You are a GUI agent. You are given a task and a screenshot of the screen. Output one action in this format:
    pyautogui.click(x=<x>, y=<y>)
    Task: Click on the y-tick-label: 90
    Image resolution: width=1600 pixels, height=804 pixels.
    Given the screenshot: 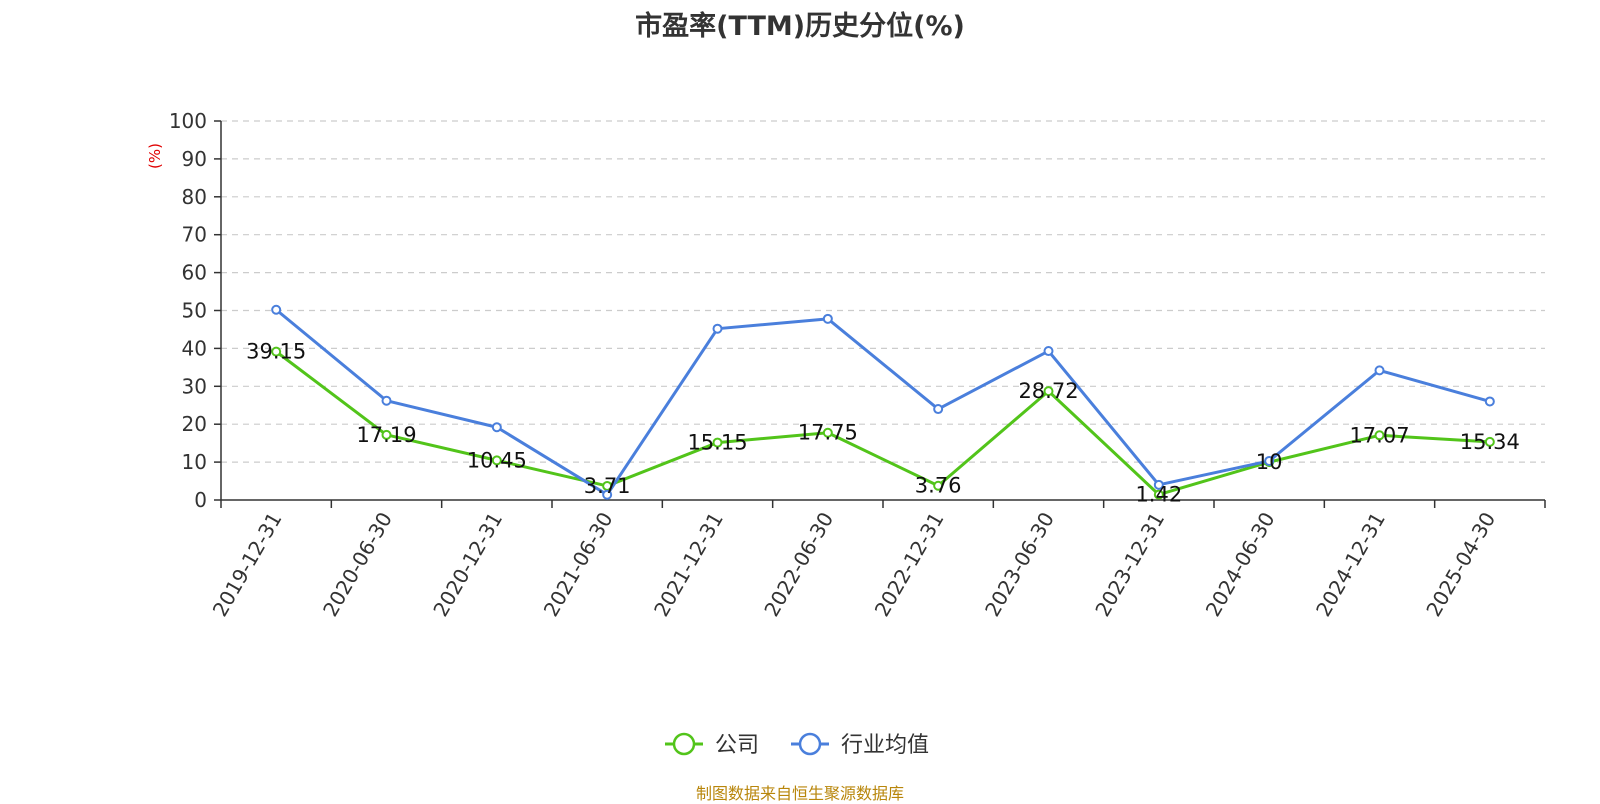 What is the action you would take?
    pyautogui.click(x=194, y=159)
    